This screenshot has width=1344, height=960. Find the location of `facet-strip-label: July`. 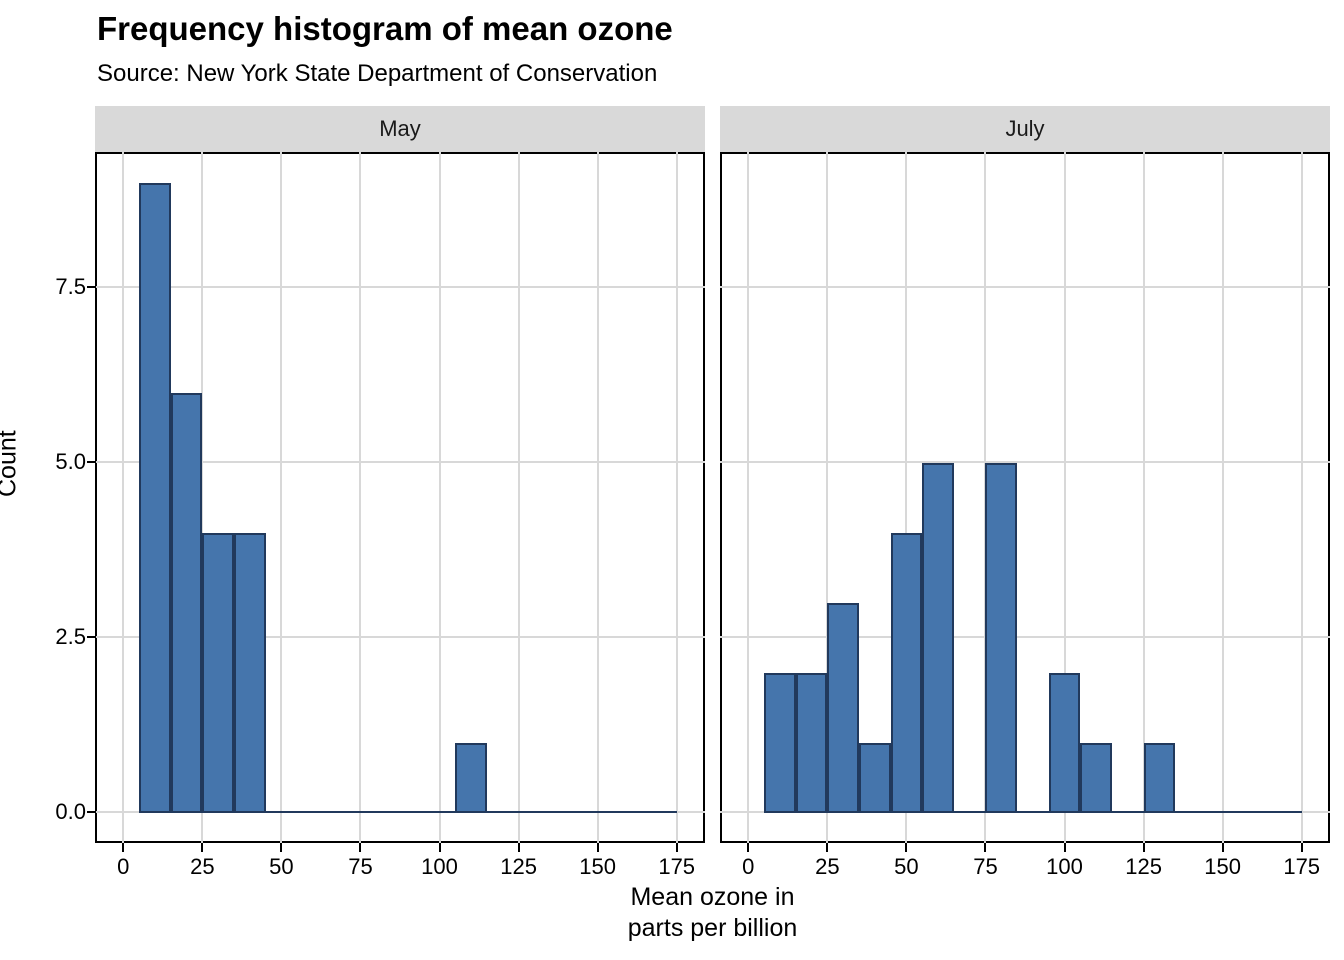

facet-strip-label: July is located at coordinates (1025, 128).